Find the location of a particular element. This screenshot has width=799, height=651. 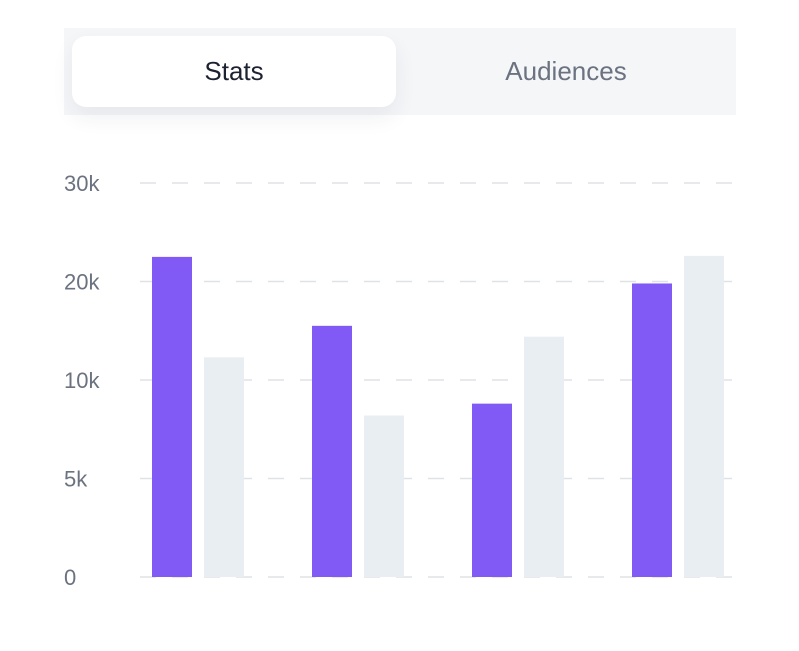

tab-bar: Stats Audiences is located at coordinates (400, 71).